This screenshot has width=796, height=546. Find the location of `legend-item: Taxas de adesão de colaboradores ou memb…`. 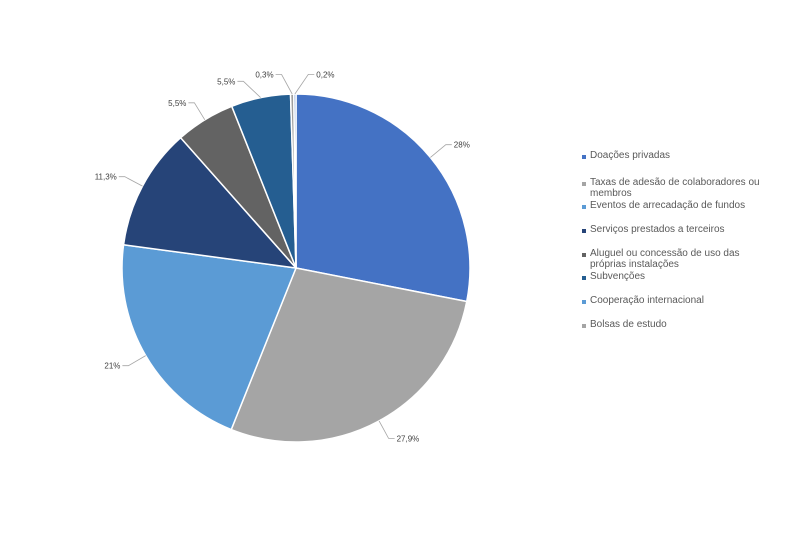

legend-item: Taxas de adesão de colaboradores ou memb… is located at coordinates (672, 188).